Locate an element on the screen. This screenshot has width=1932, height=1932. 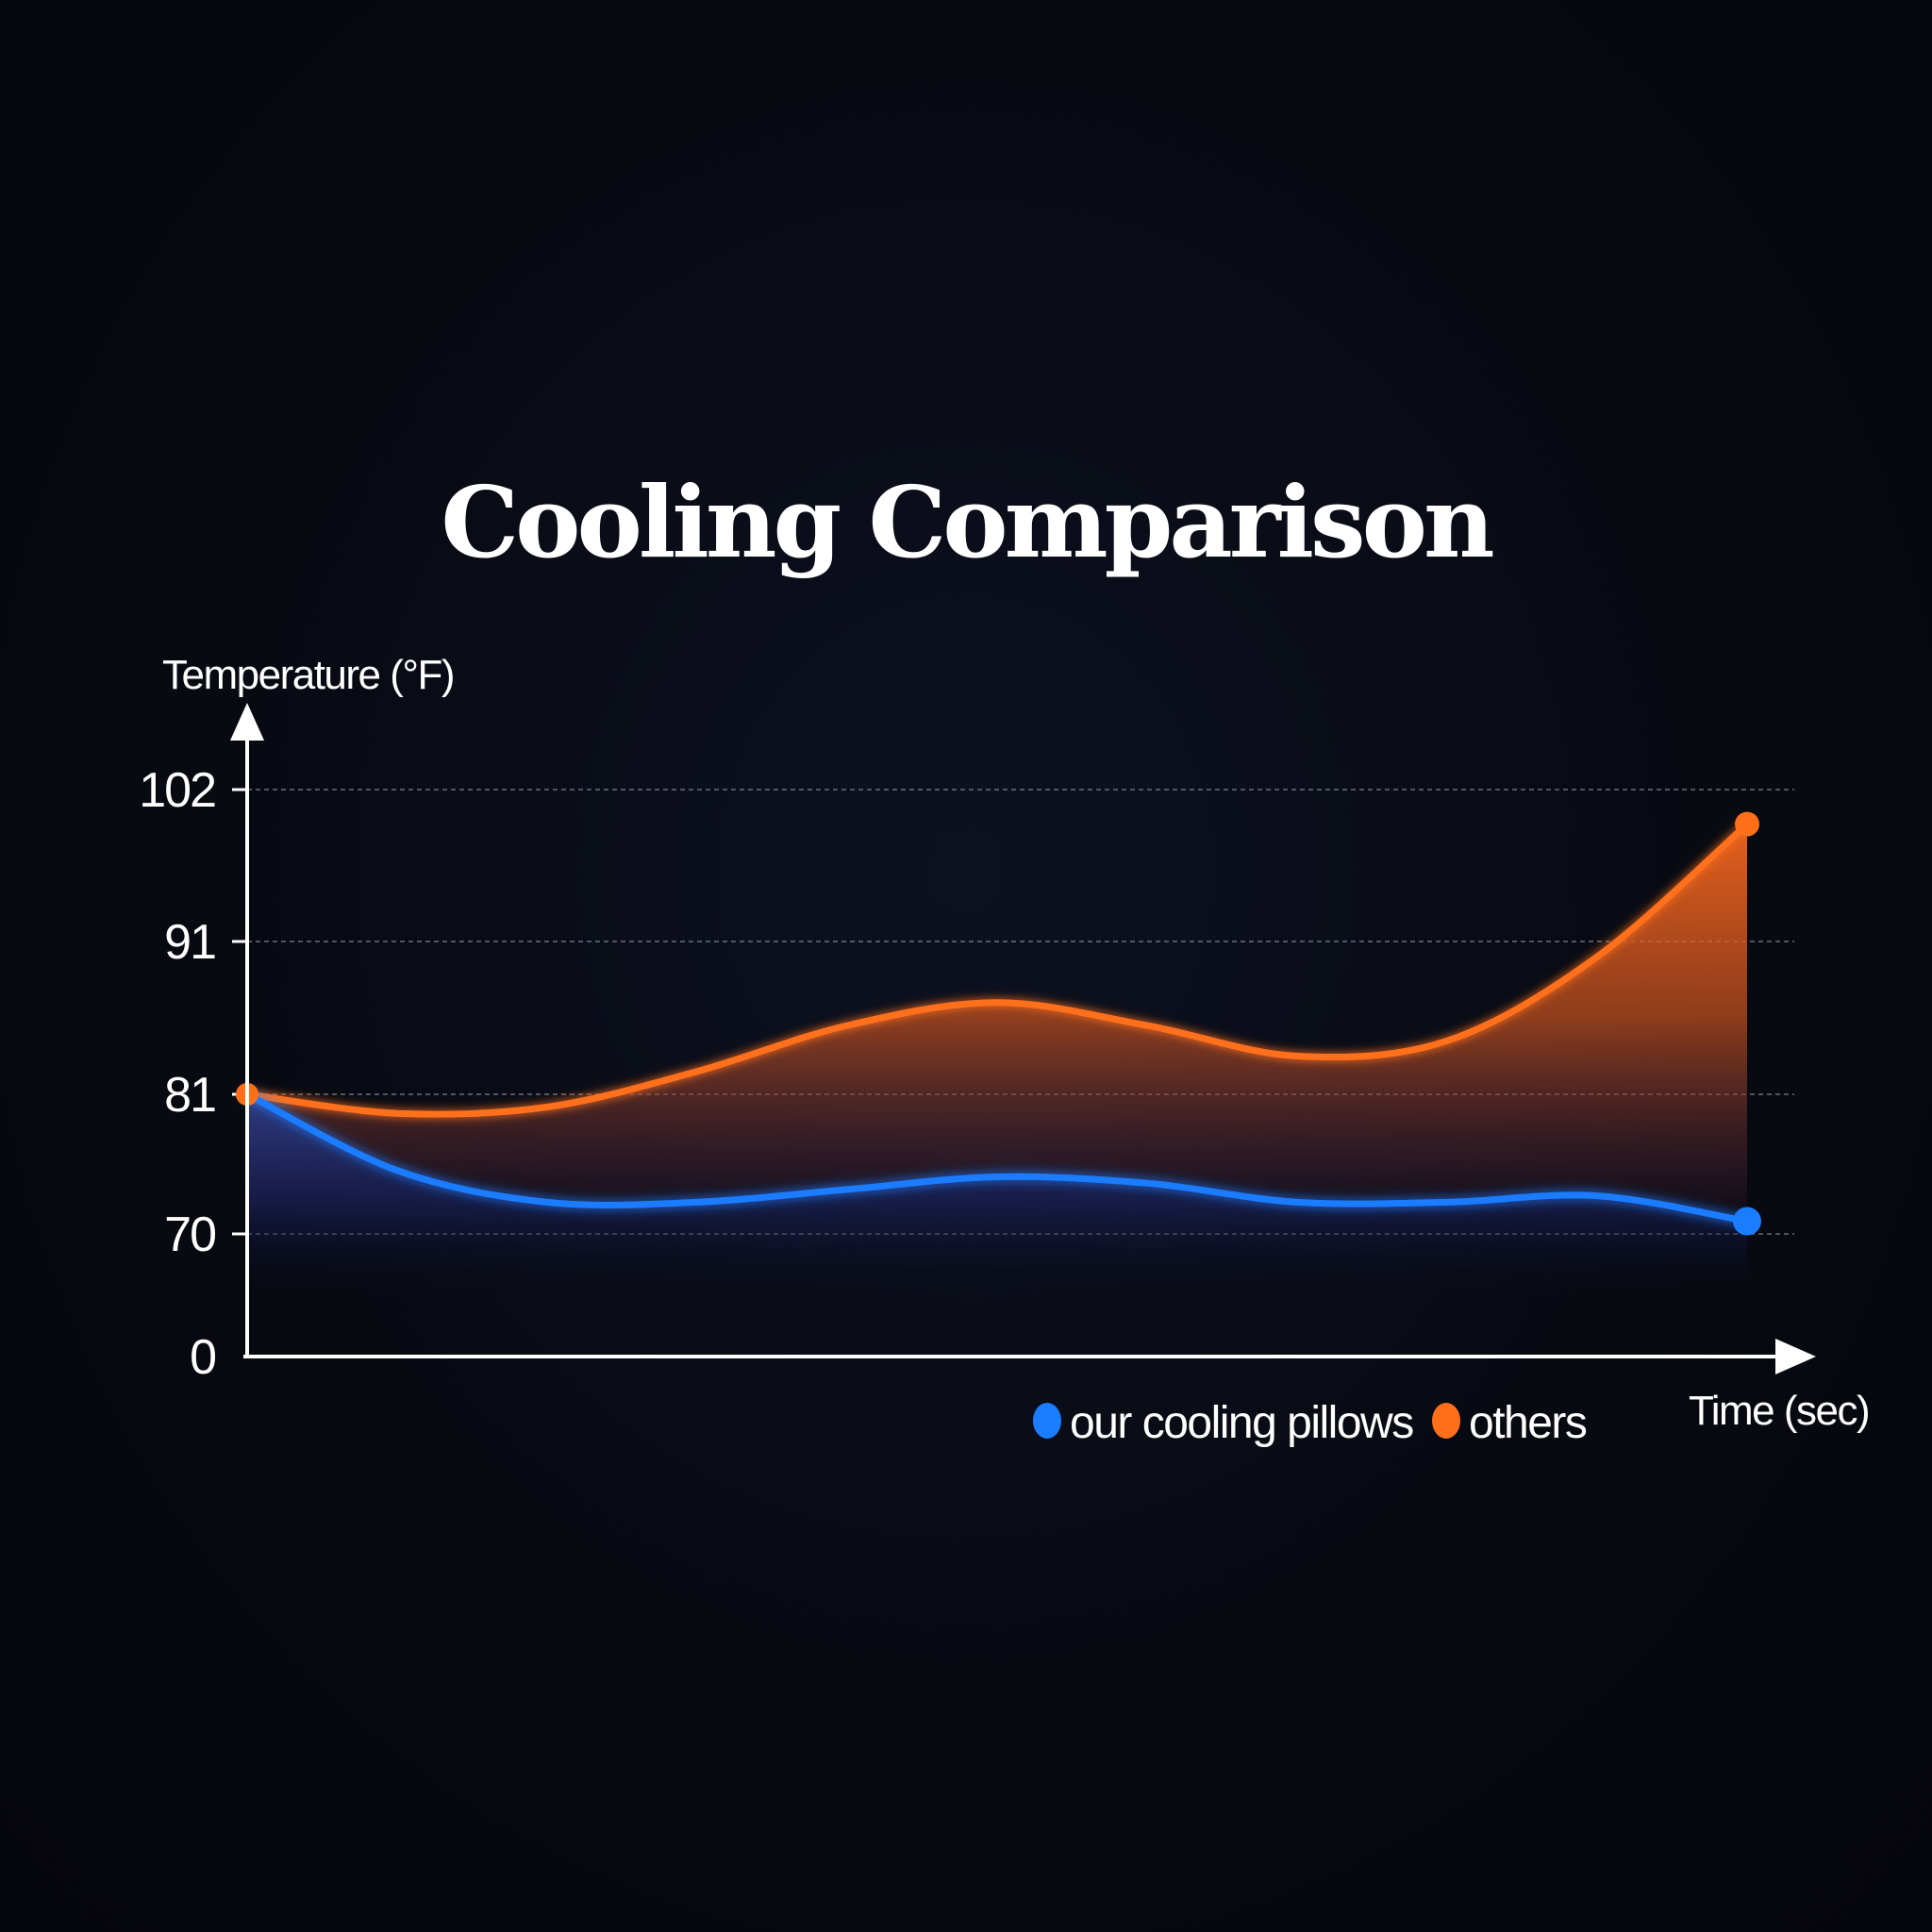
chart-title: Cooling Comparison is located at coordinates (967, 522).